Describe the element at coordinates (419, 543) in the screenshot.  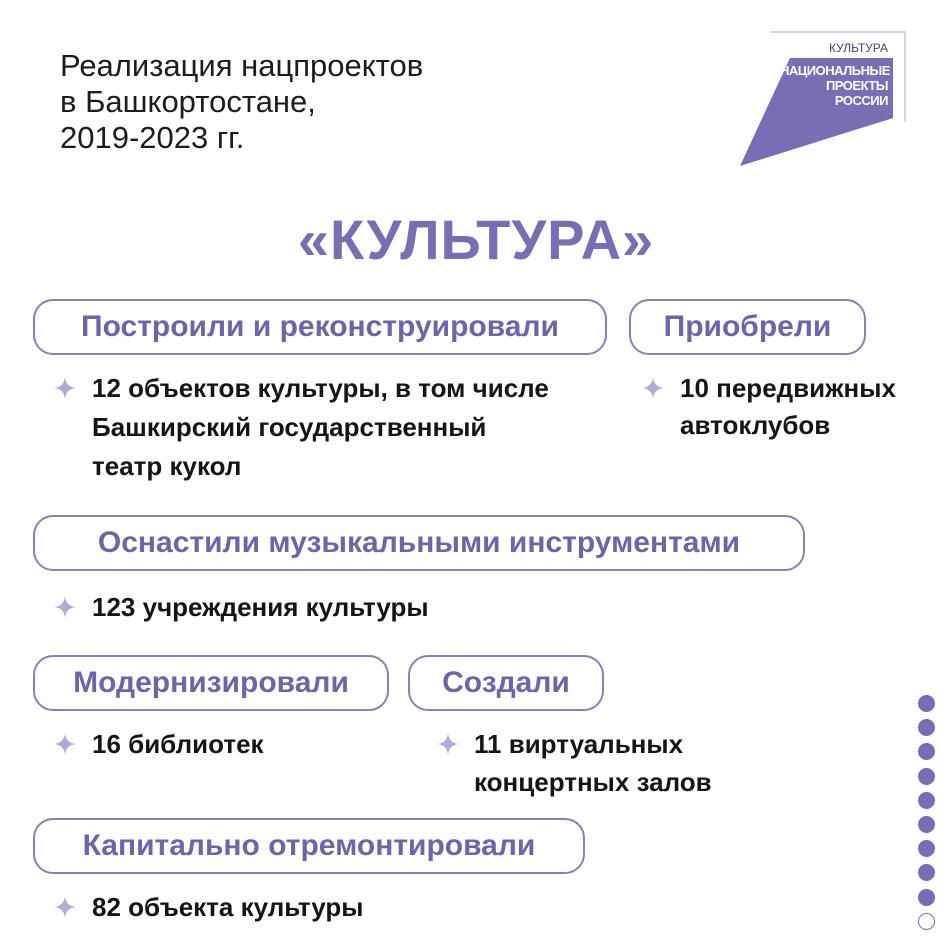
I see `section-label: Оснастили музыкальными инструментами` at that location.